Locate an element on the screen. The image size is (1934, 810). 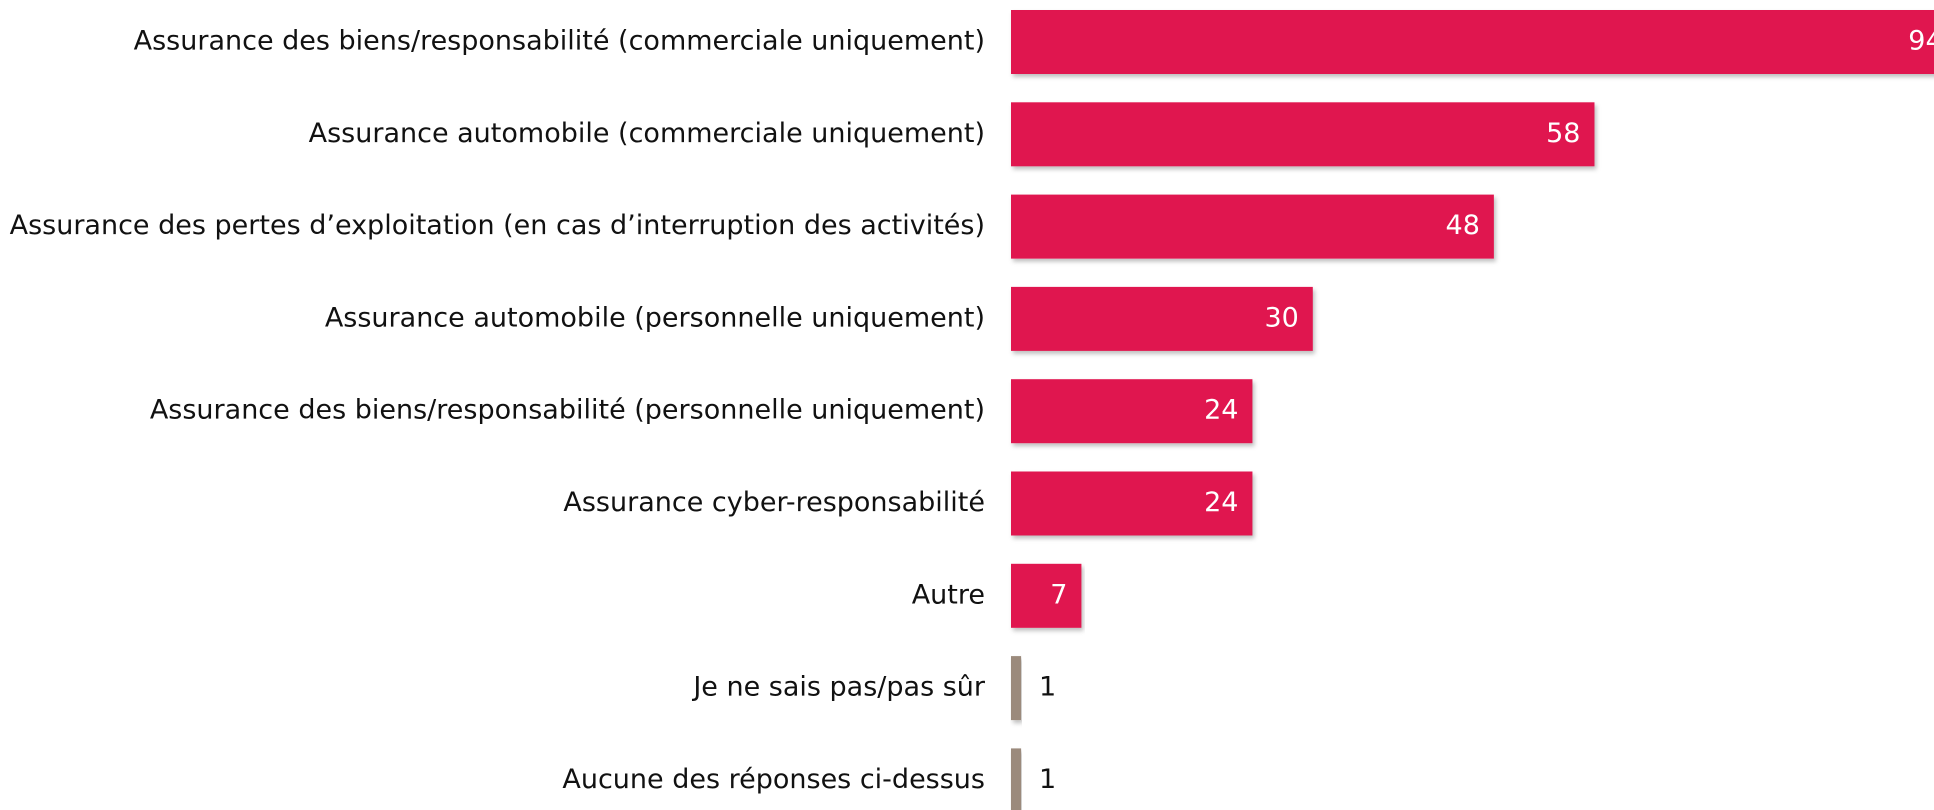
category-label: Autre is located at coordinates (948, 594).